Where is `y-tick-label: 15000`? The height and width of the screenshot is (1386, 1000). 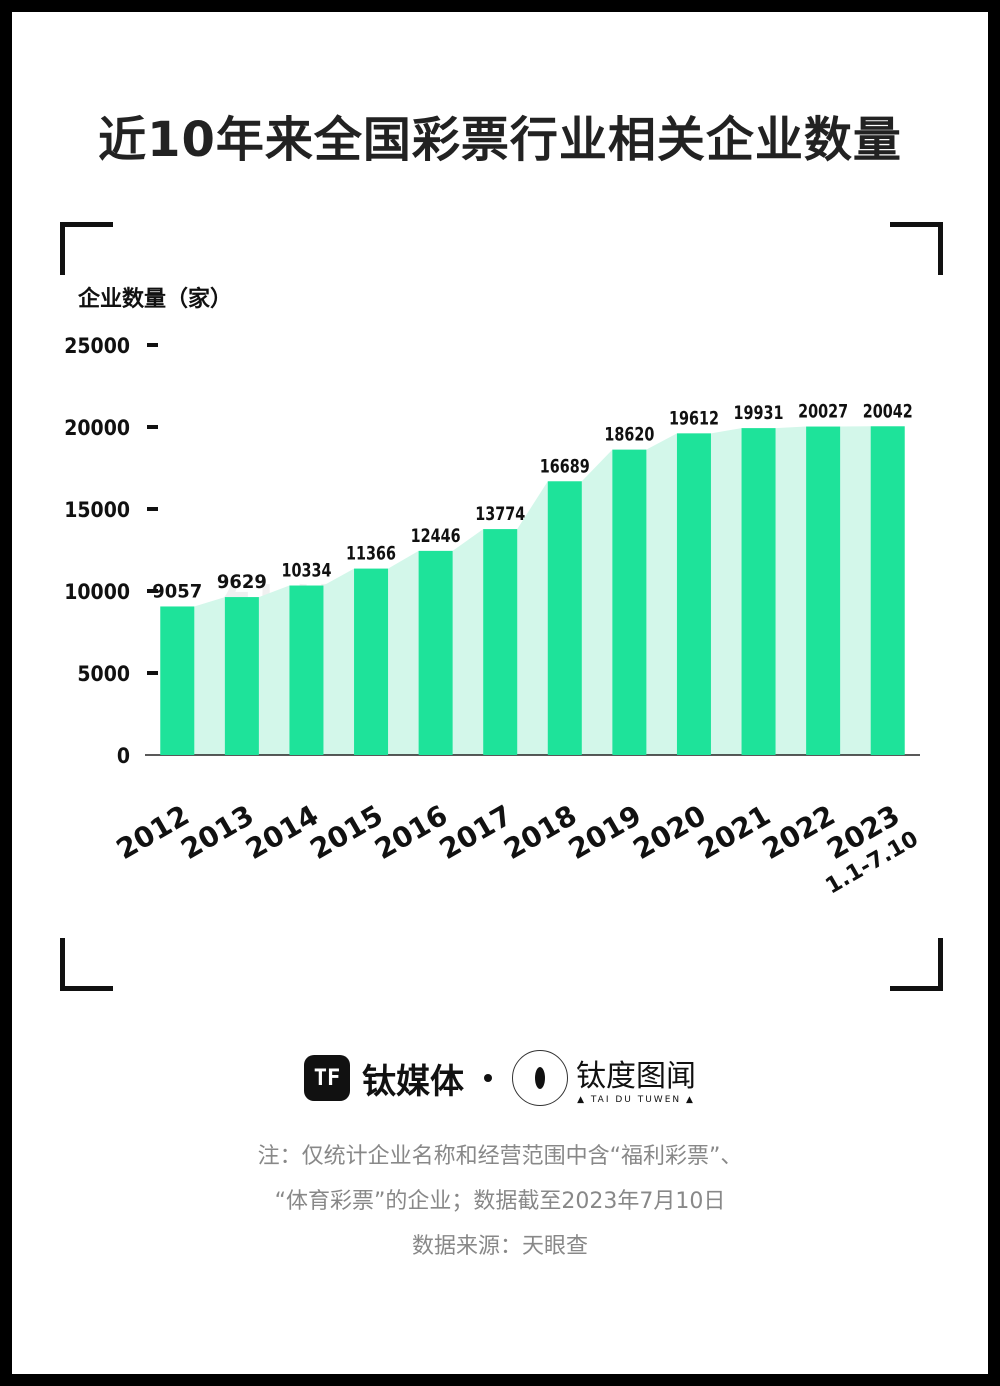
y-tick-label: 15000 is located at coordinates (97, 510).